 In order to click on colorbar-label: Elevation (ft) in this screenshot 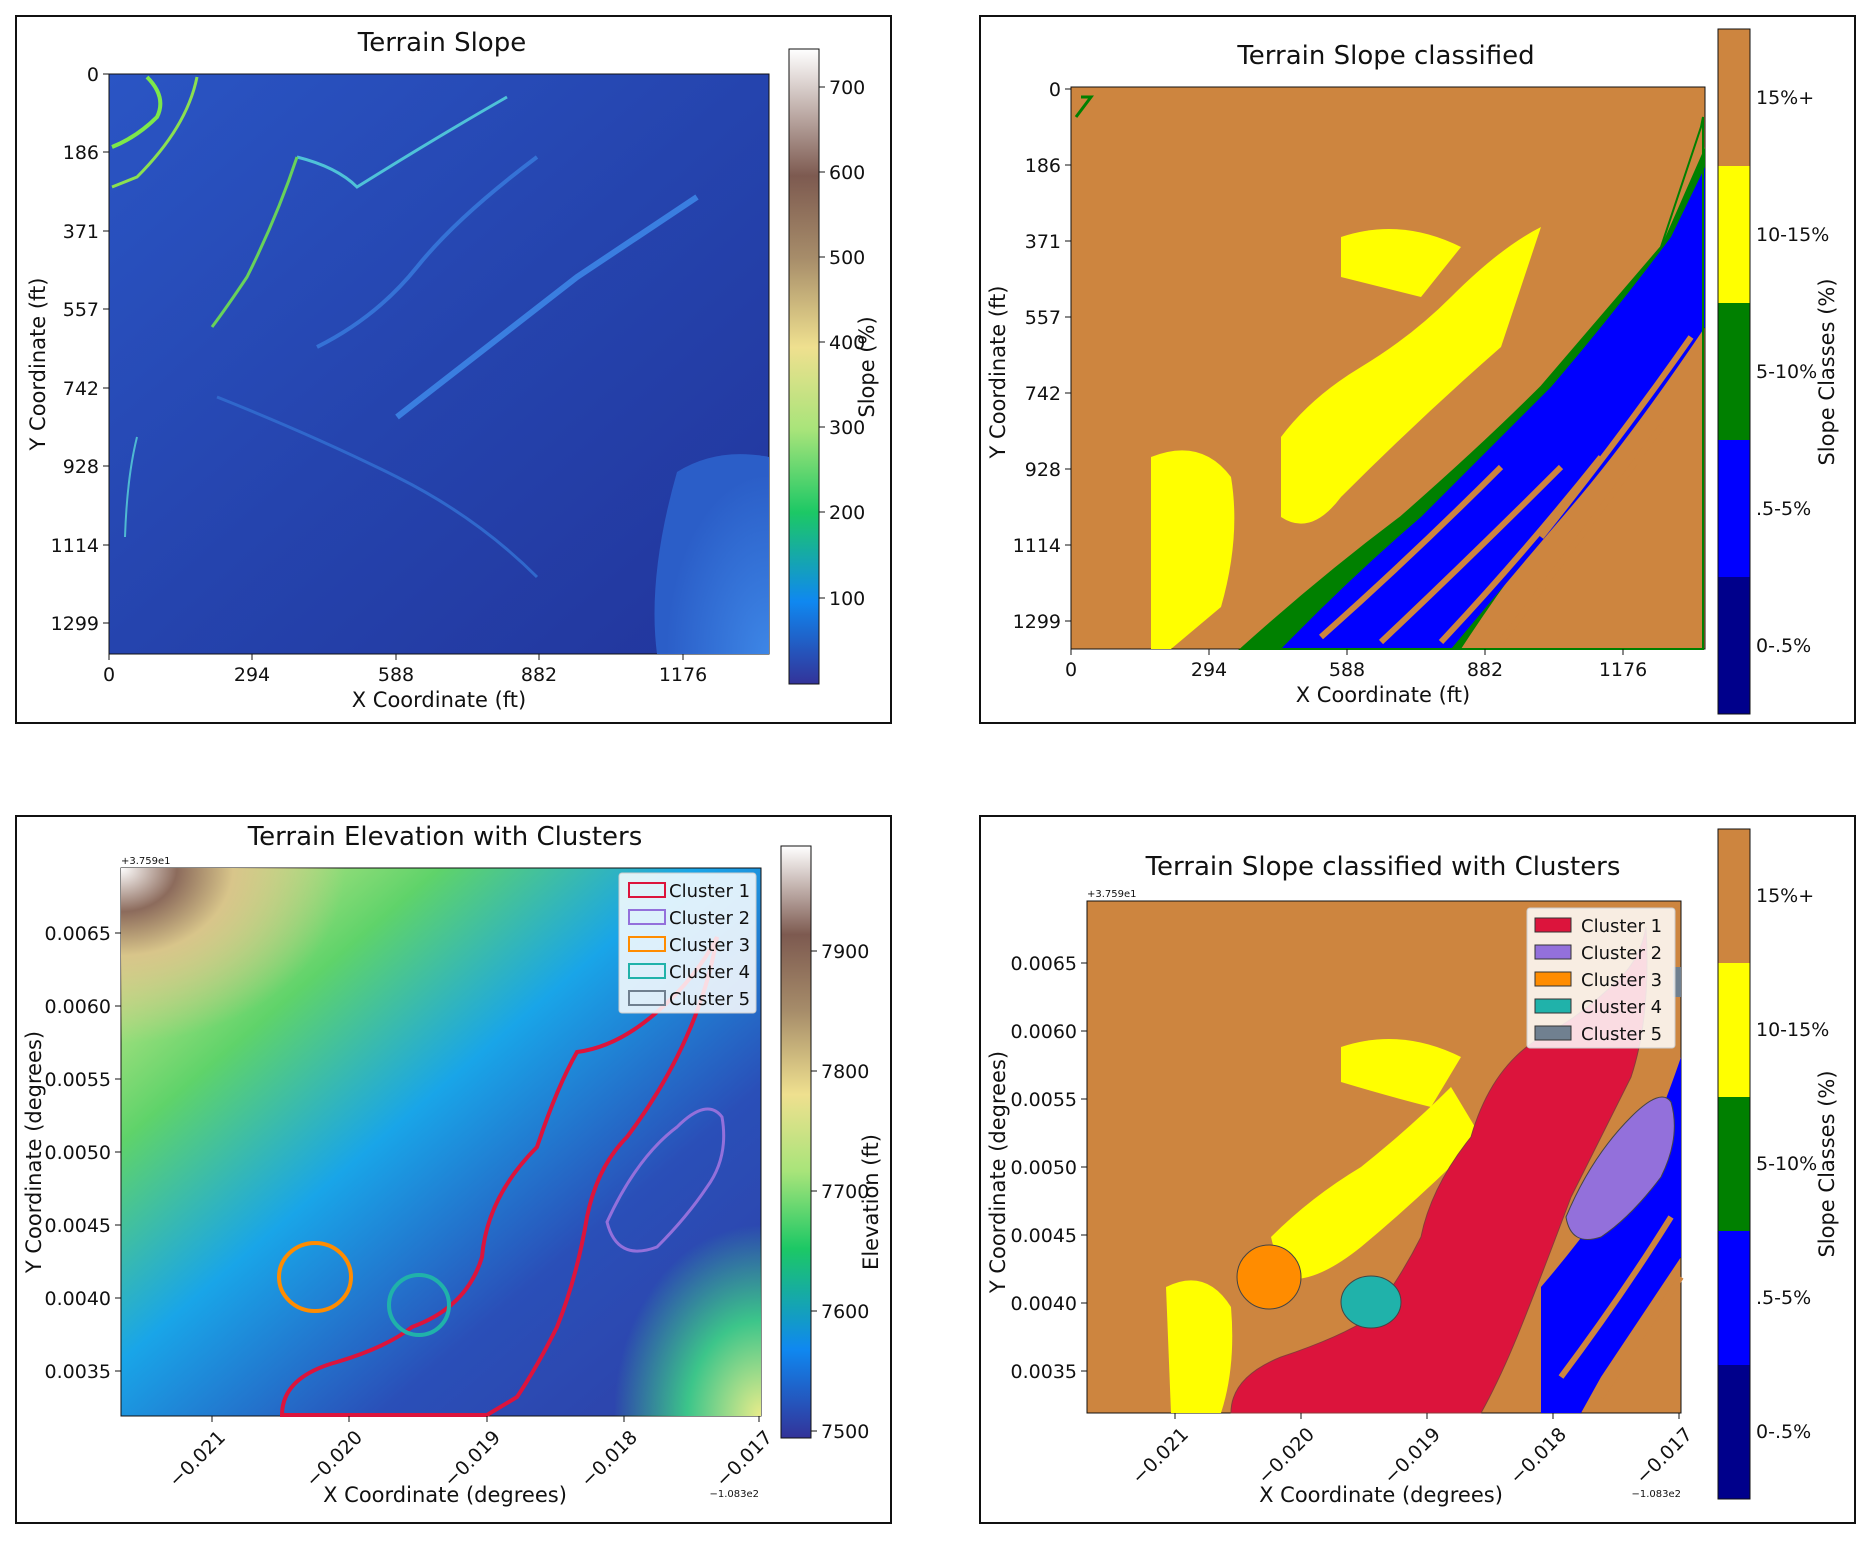, I will do `click(871, 1202)`.